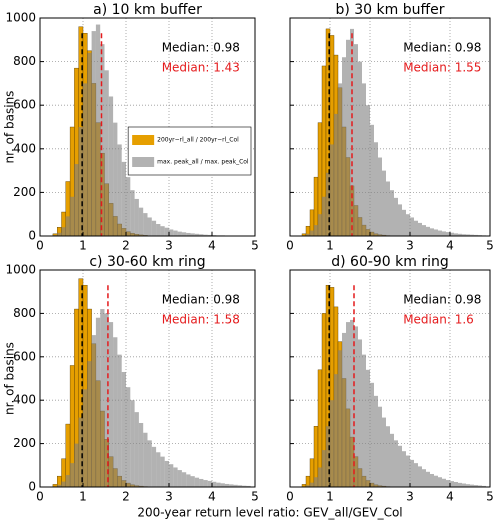  What do you see at coordinates (20, 270) in the screenshot?
I see `y-tick-label: 1000` at bounding box center [20, 270].